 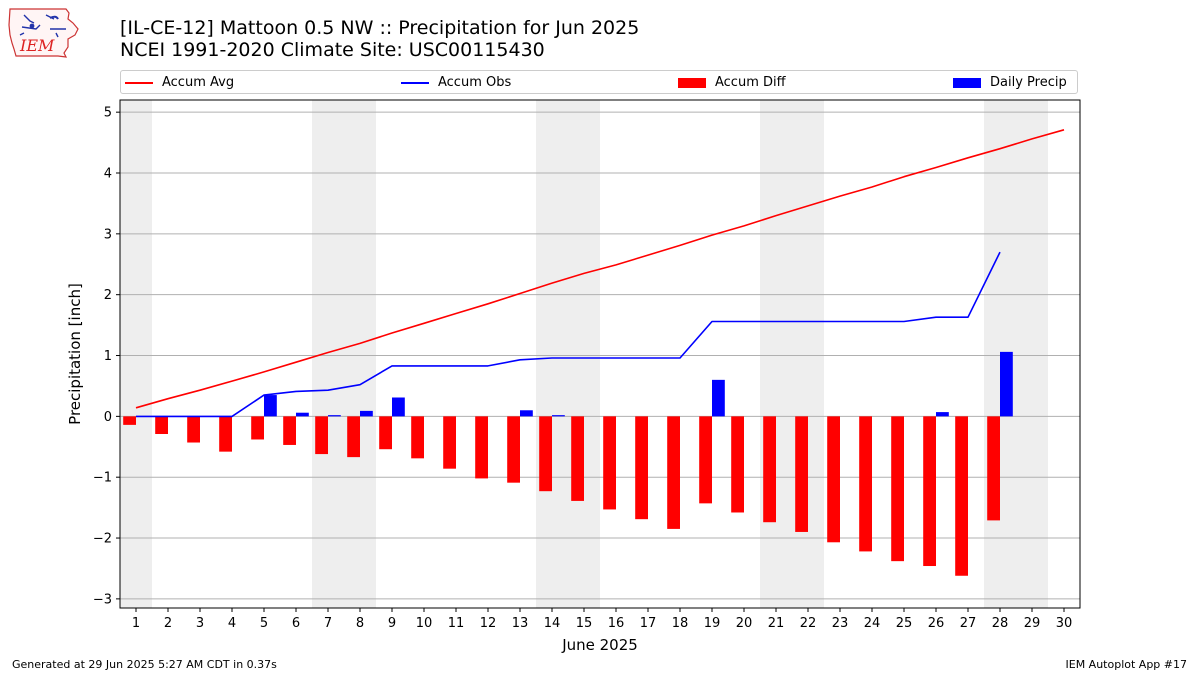 I want to click on x-tick-label: 4, so click(x=232, y=623).